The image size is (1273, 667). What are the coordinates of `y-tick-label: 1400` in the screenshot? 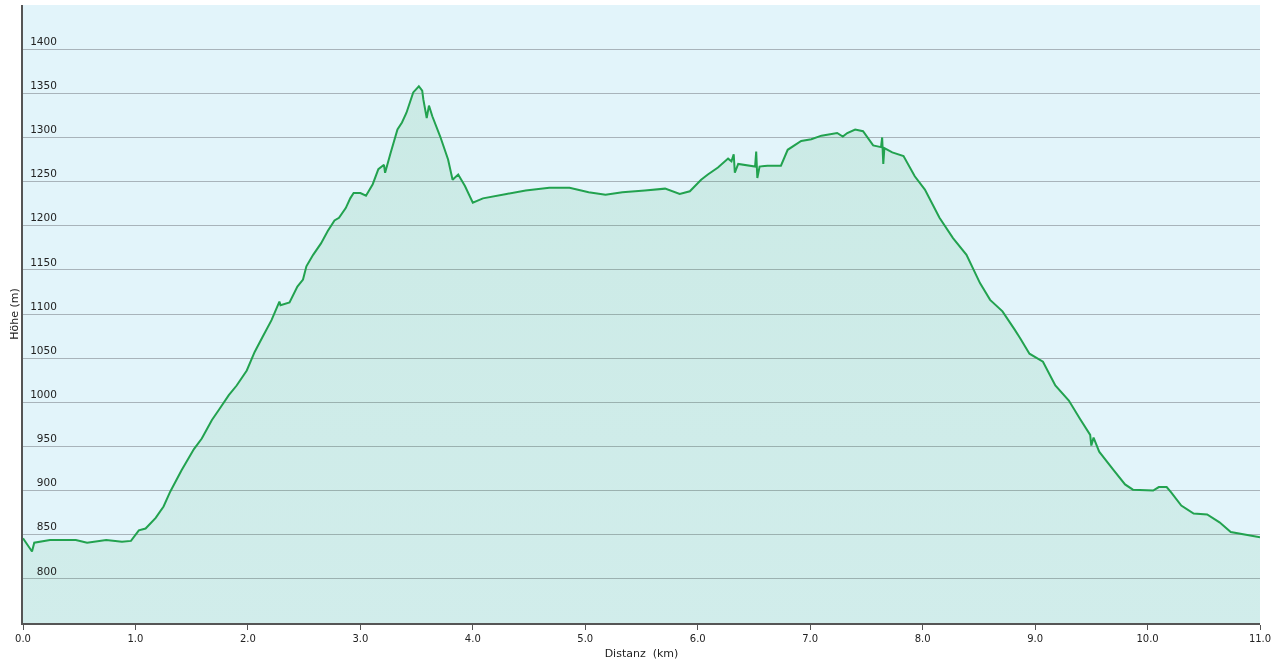 It's located at (43, 40).